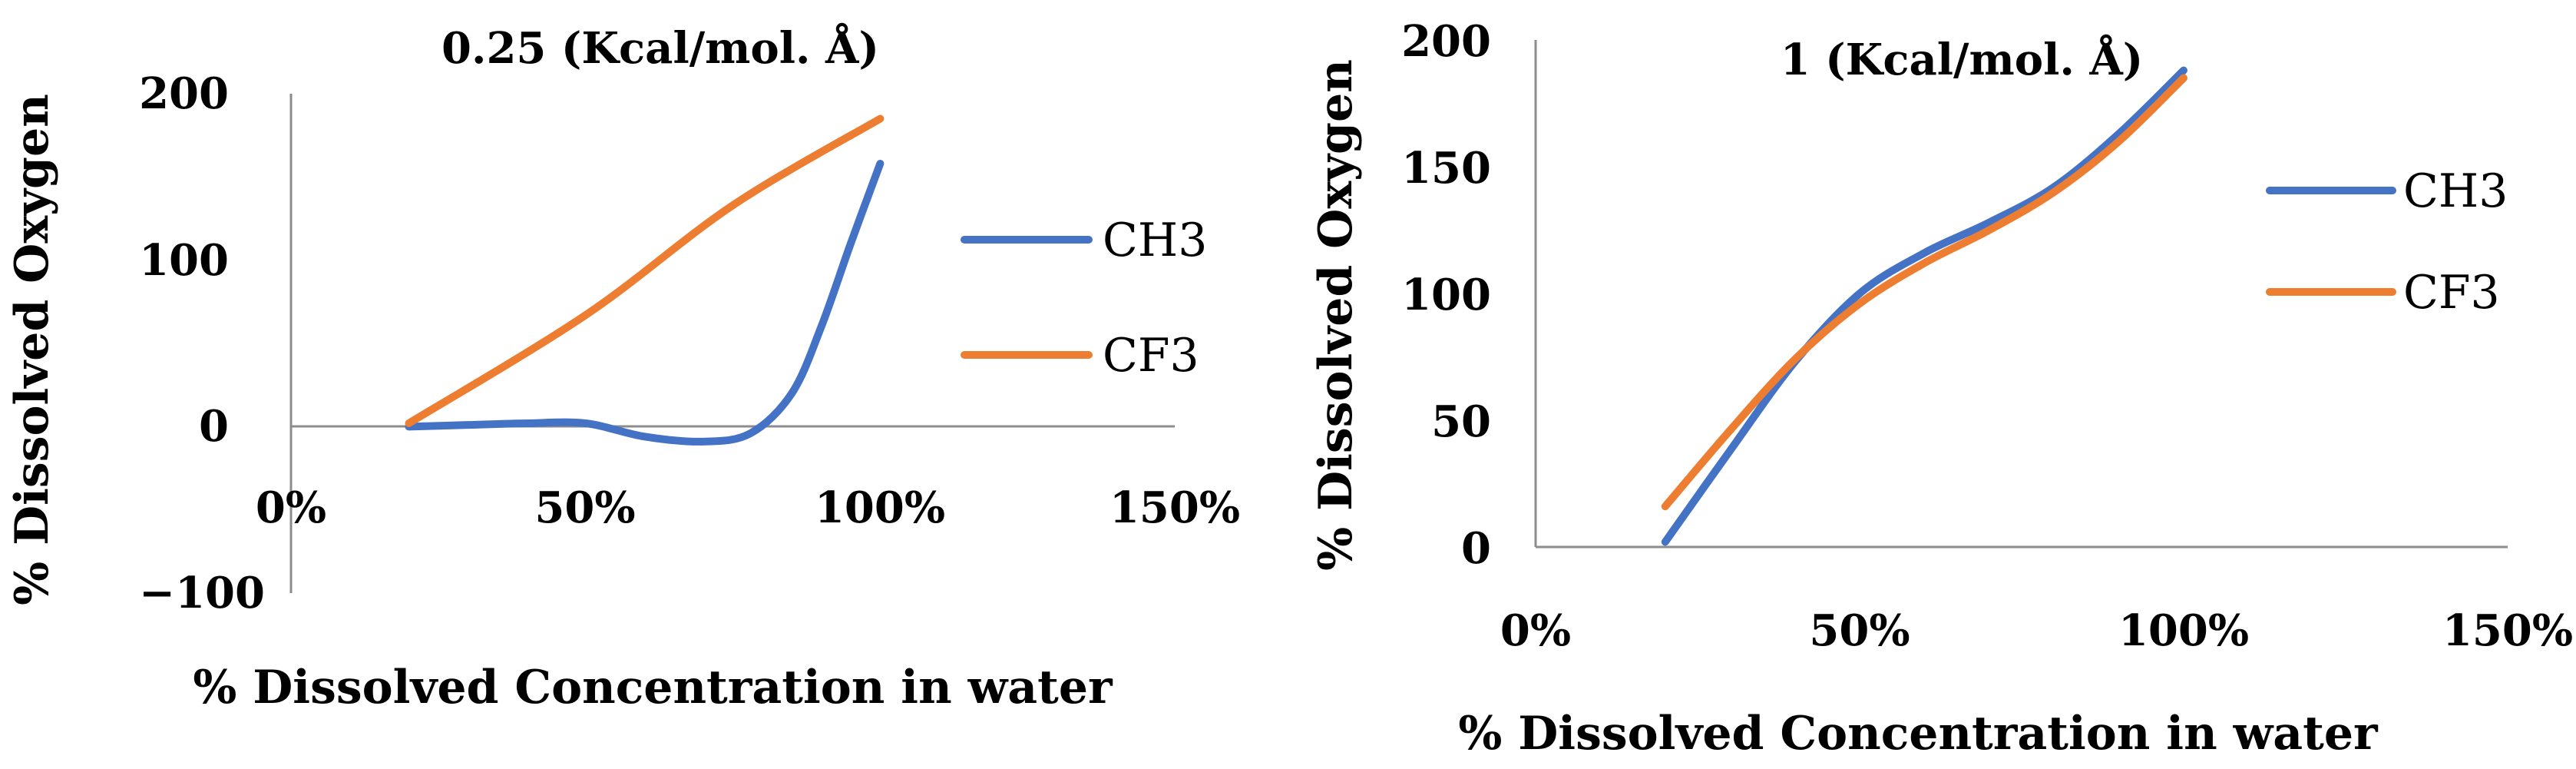  I want to click on chart-2-y-tick: 150, so click(1446, 168).